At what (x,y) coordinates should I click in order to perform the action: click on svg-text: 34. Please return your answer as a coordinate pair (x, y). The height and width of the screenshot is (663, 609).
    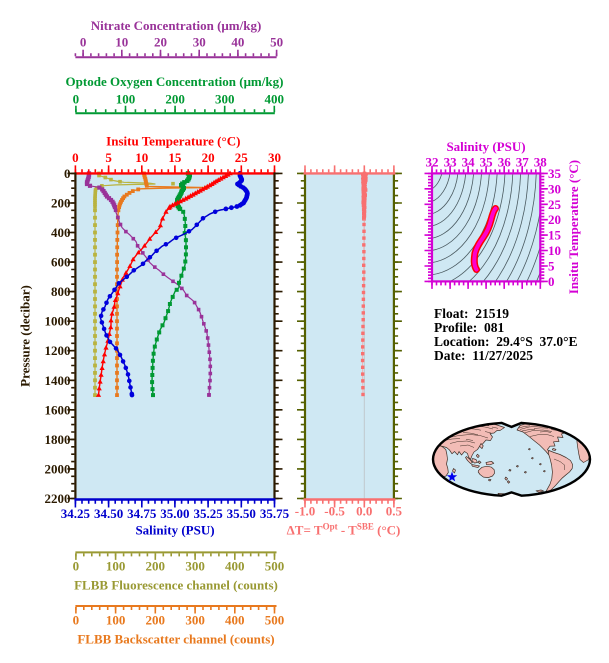
    Looking at the image, I should click on (469, 162).